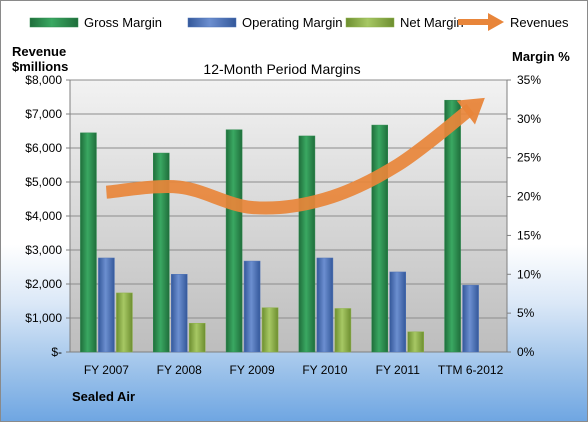 The width and height of the screenshot is (588, 422). What do you see at coordinates (324, 370) in the screenshot?
I see `category-label: FY 2010` at bounding box center [324, 370].